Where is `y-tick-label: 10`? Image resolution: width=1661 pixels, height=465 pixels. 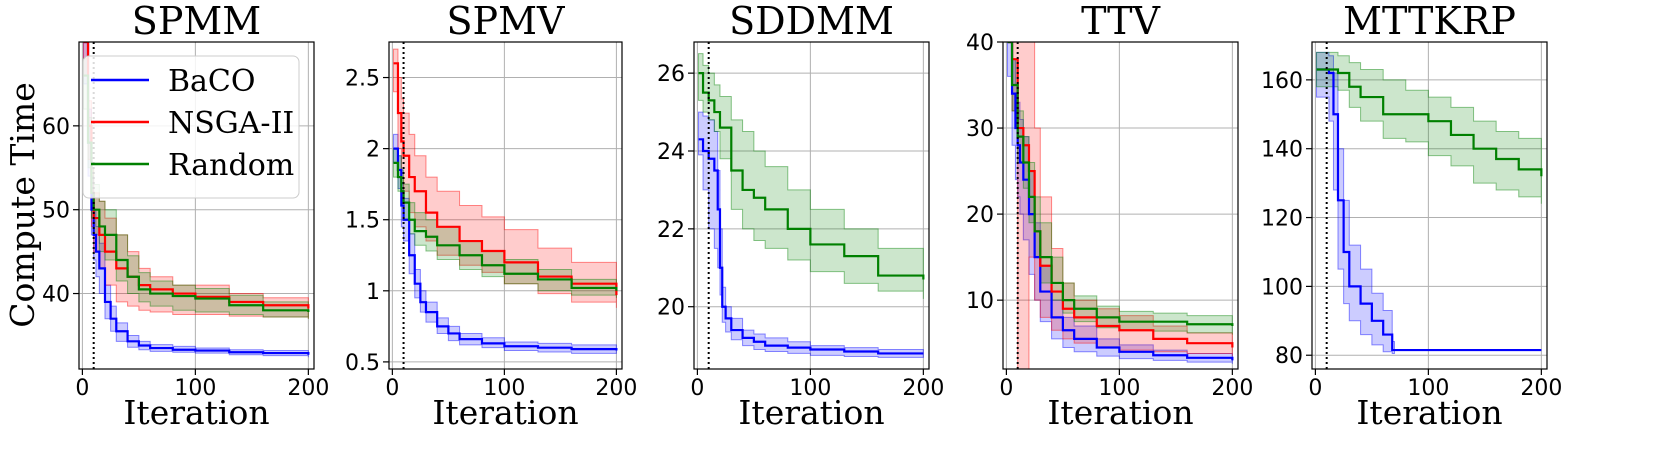
y-tick-label: 10 is located at coordinates (980, 301).